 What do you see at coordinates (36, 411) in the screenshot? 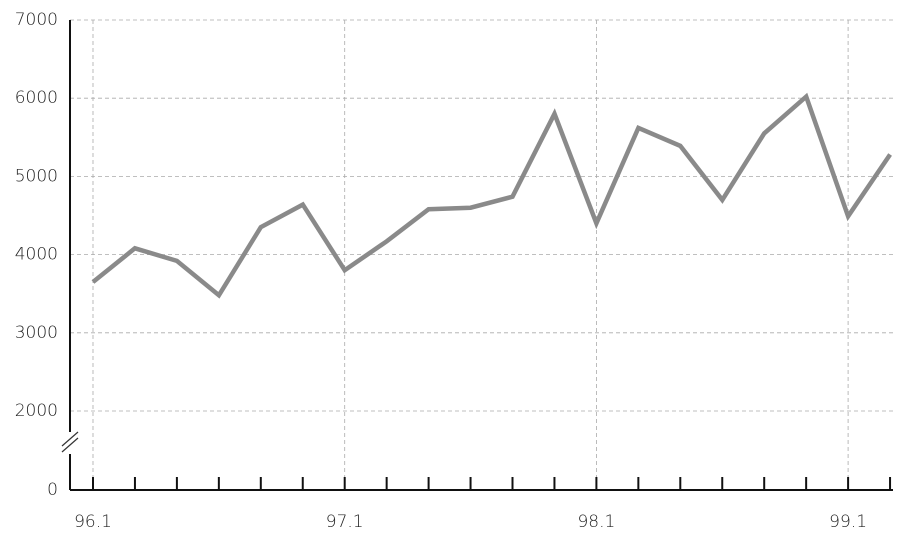
I see `y-tick-label: 2000` at bounding box center [36, 411].